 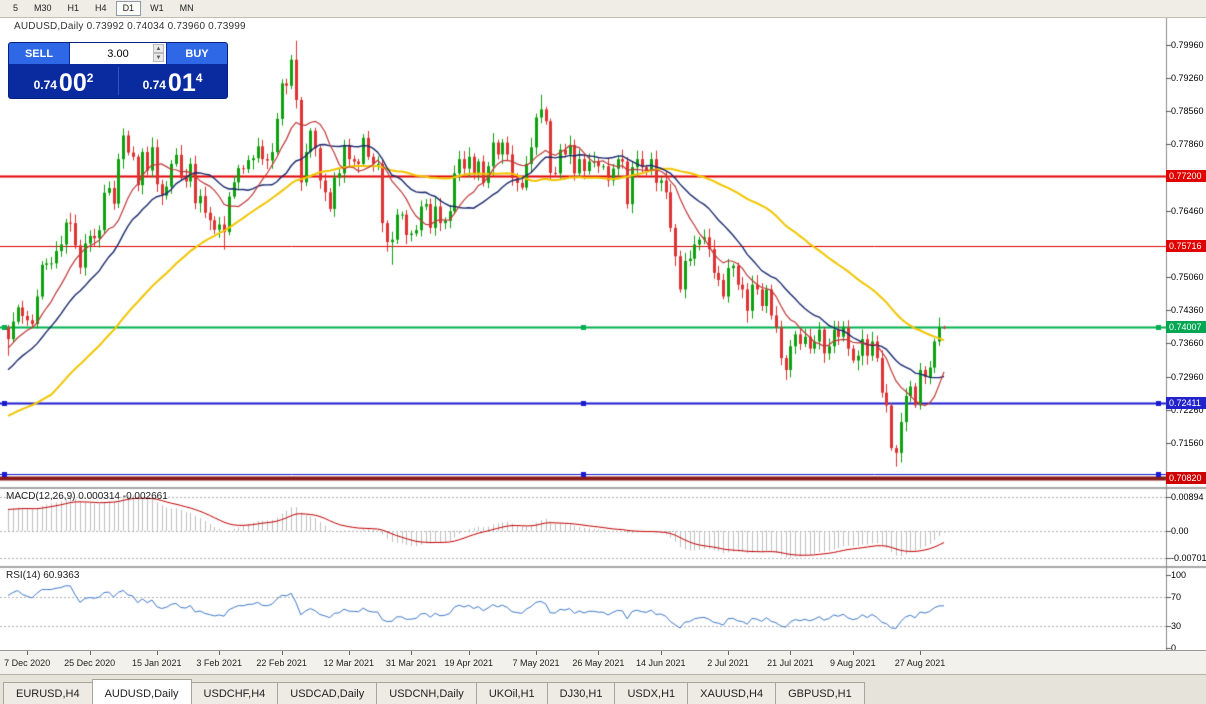 I want to click on price-tick-label: 0.72960, so click(x=1187, y=376).